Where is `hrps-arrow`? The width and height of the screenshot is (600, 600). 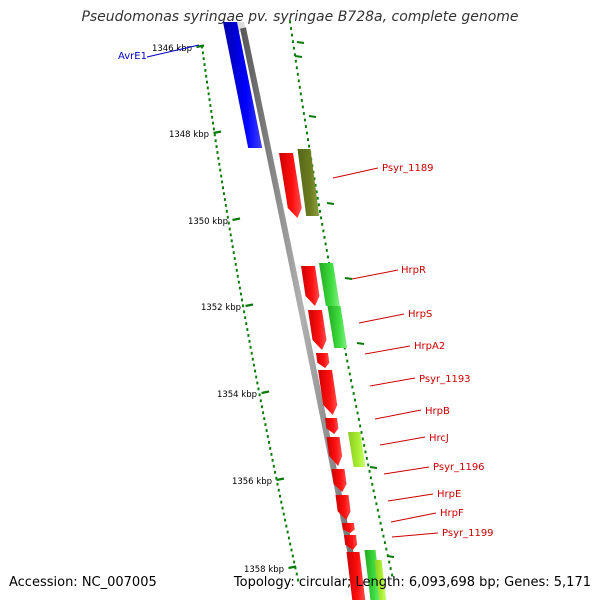
hrps-arrow is located at coordinates (317, 330).